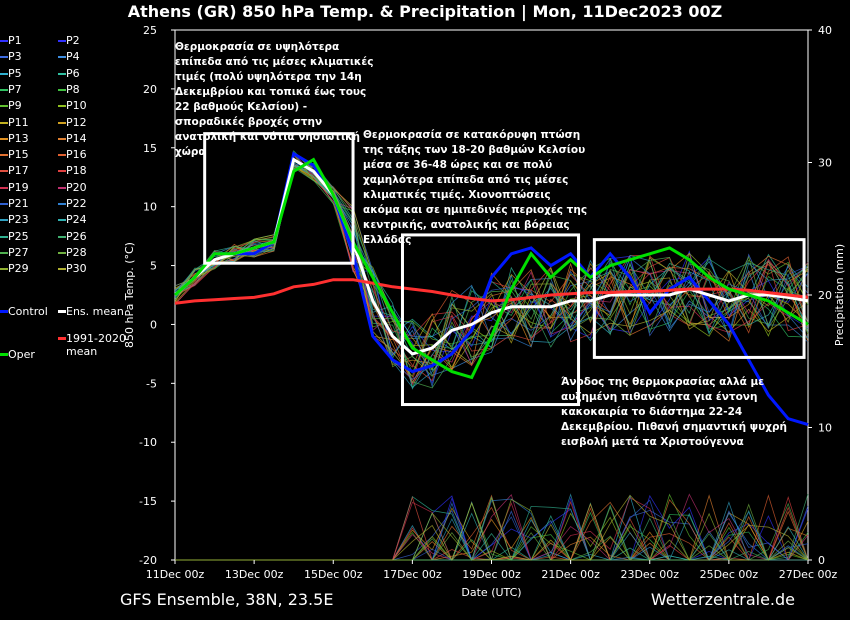  Describe the element at coordinates (491, 592) in the screenshot. I see `x-axis-label: Date (UTC)` at that location.